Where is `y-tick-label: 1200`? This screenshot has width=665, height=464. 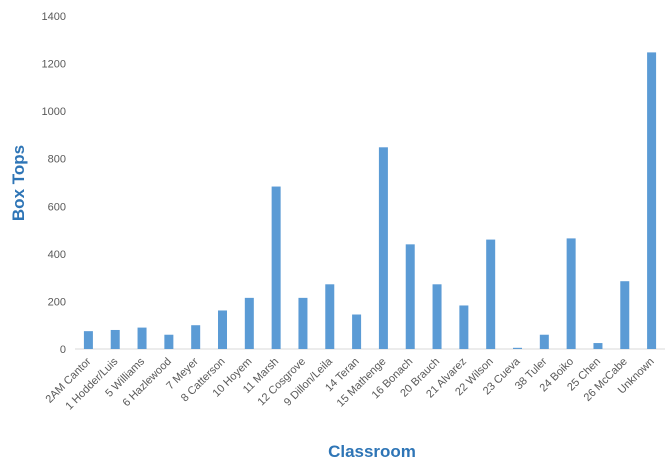
y-tick-label: 1200 is located at coordinates (54, 65).